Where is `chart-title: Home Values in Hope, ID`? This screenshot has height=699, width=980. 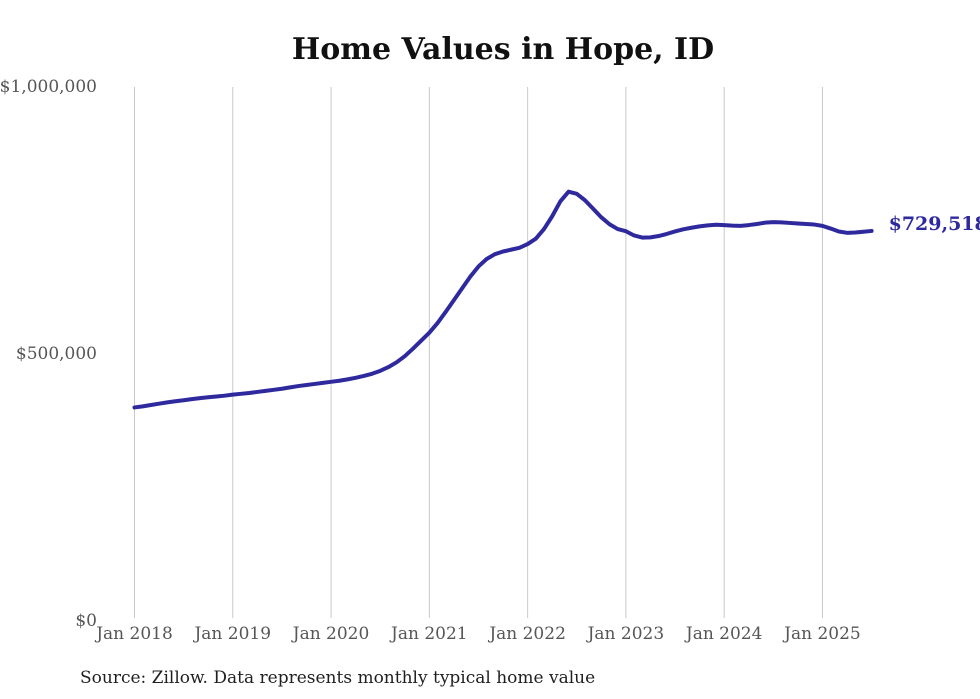 chart-title: Home Values in Hope, ID is located at coordinates (503, 49).